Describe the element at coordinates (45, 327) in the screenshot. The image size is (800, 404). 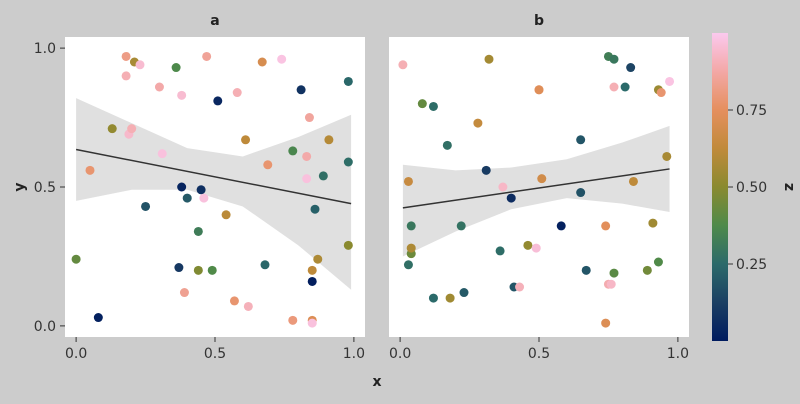
I see `y-tick-label: 0.0` at that location.